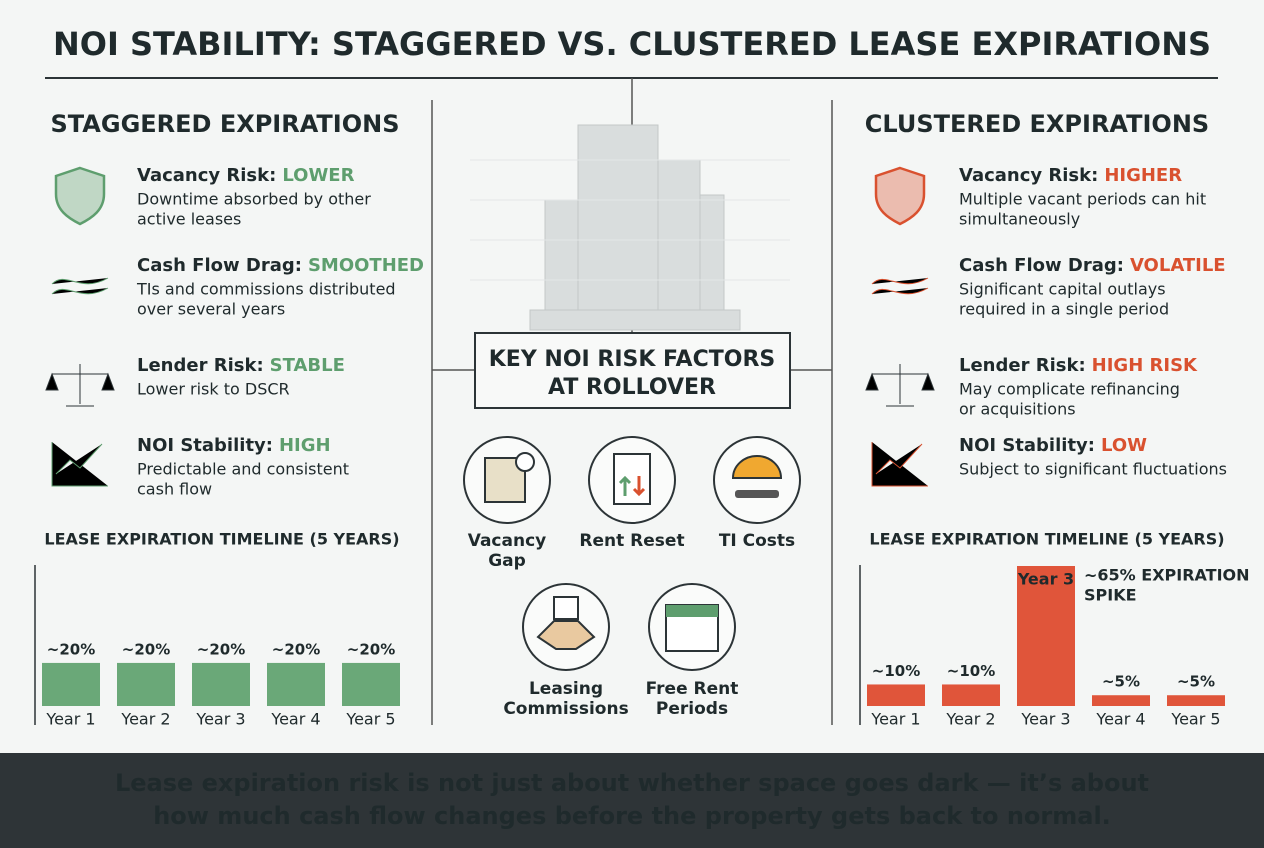  Describe the element at coordinates (507, 541) in the screenshot. I see `factor-label: Vacancy` at that location.